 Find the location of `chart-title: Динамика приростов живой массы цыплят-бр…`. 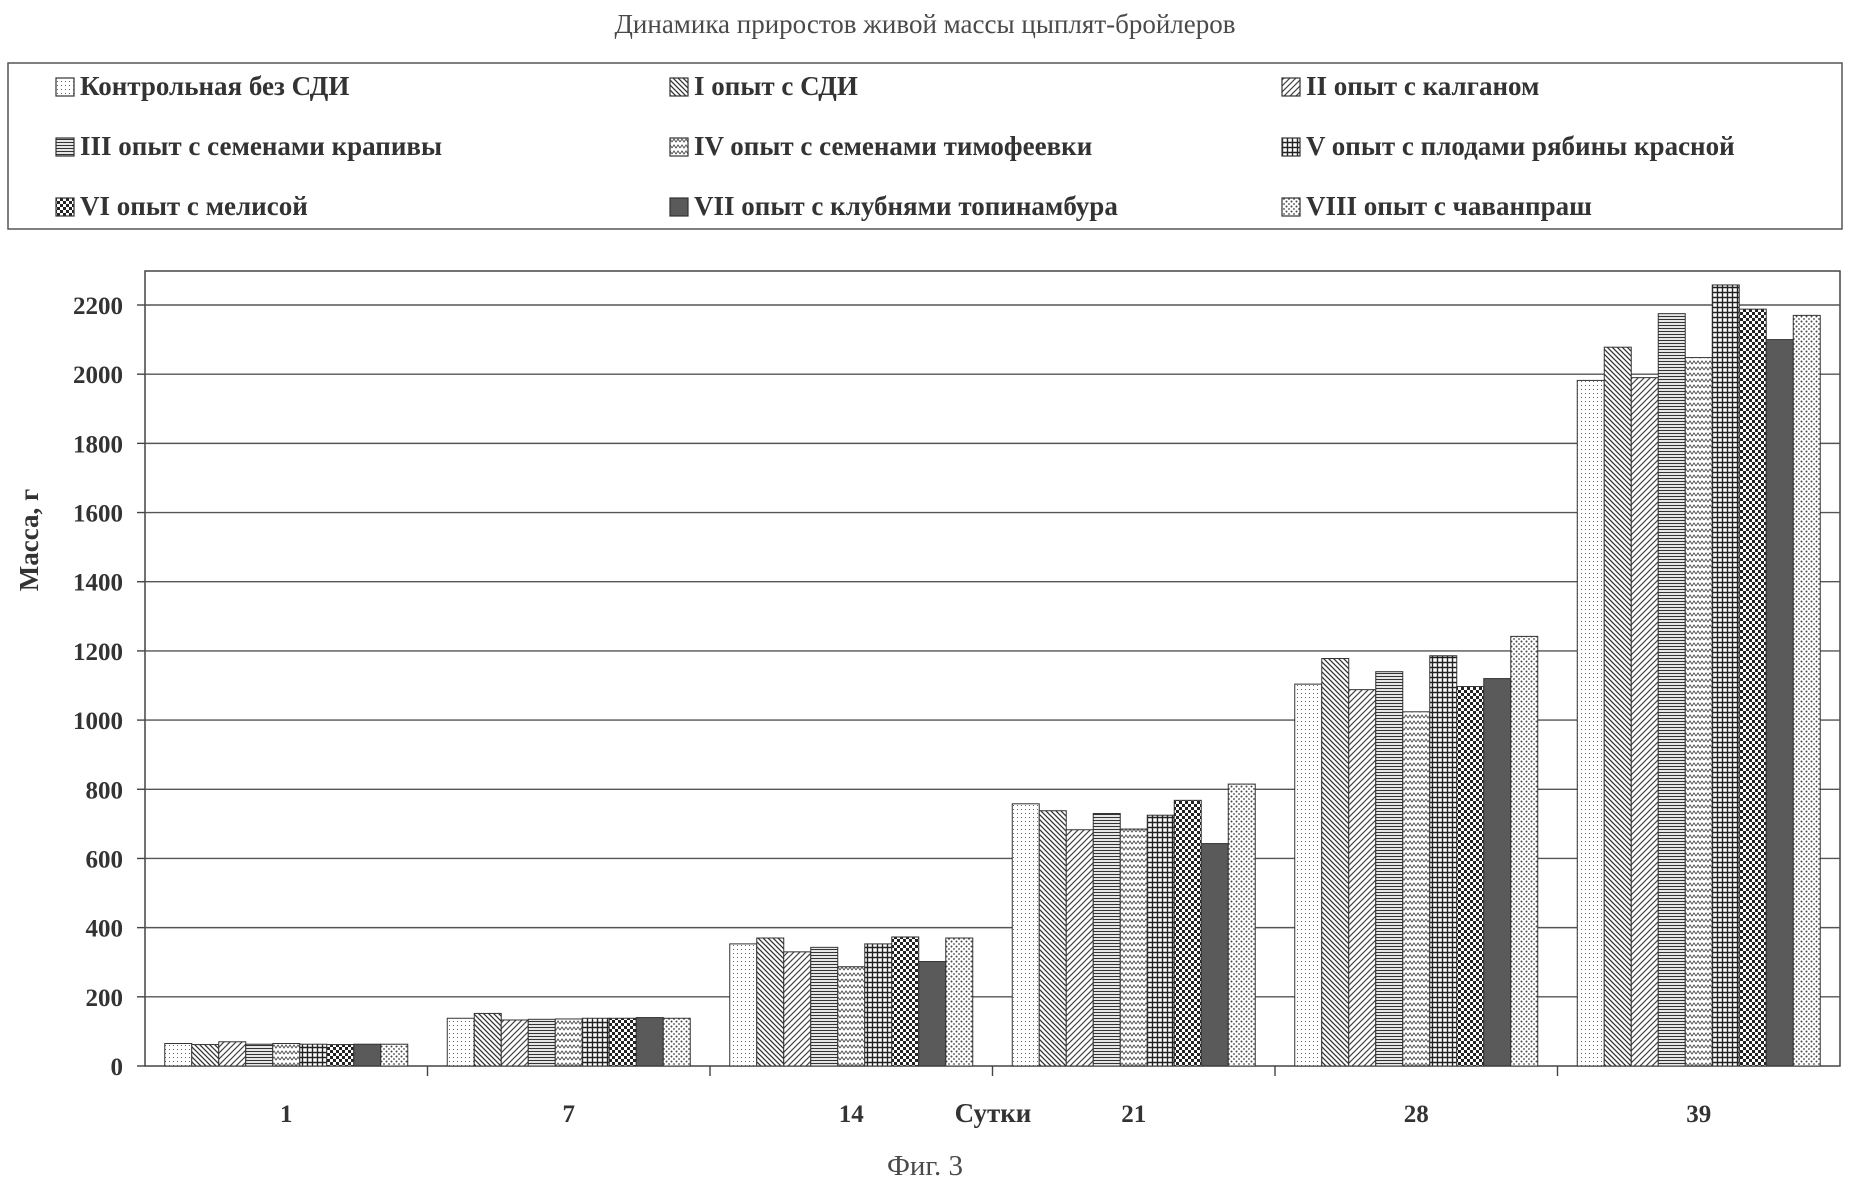

chart-title: Динамика приростов живой массы цыплят-бр… is located at coordinates (925, 24).